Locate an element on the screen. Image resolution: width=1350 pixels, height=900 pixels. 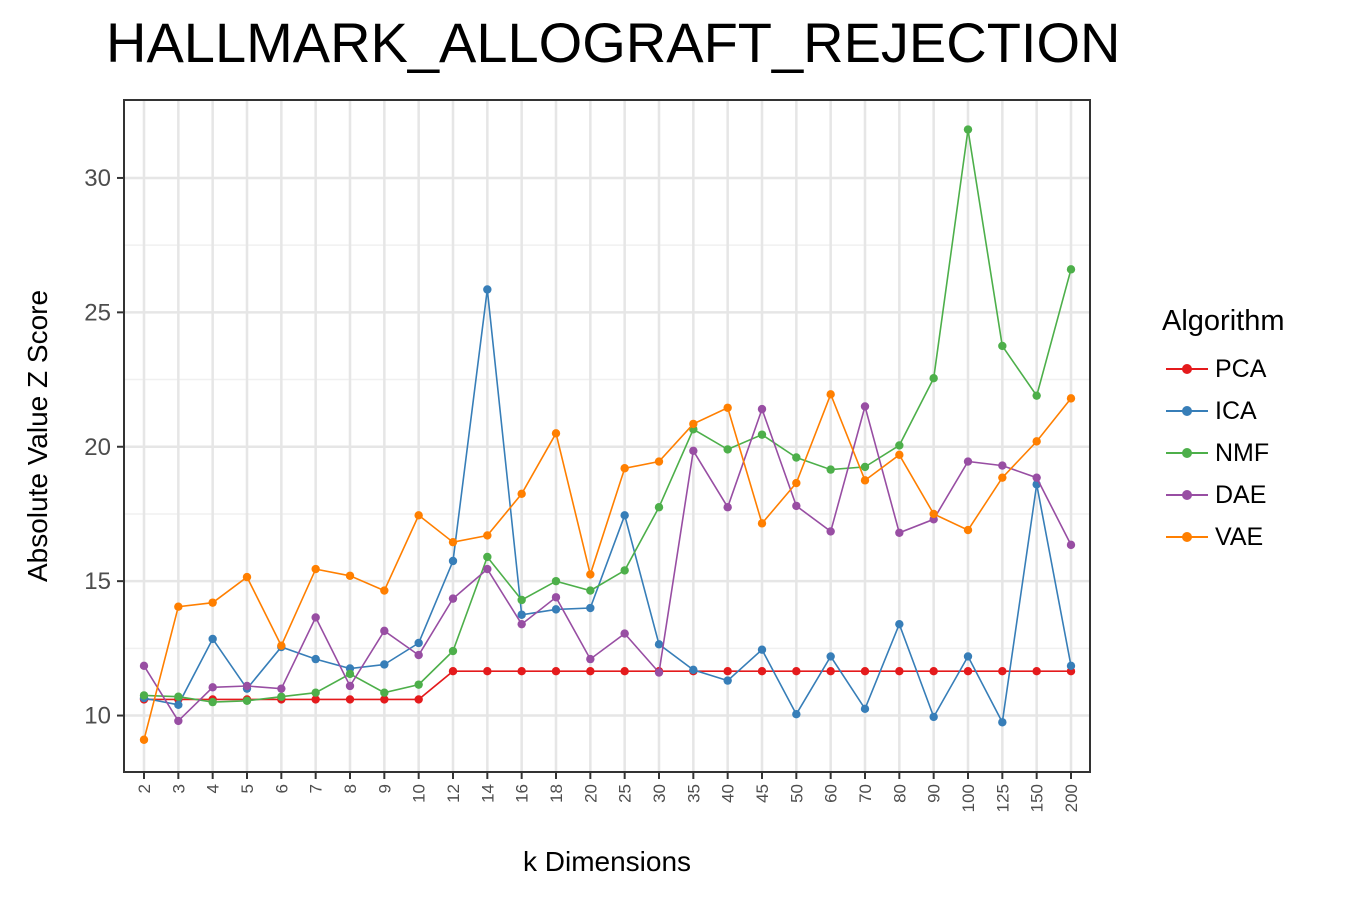
legend-title: Algorithm is located at coordinates (1223, 321).